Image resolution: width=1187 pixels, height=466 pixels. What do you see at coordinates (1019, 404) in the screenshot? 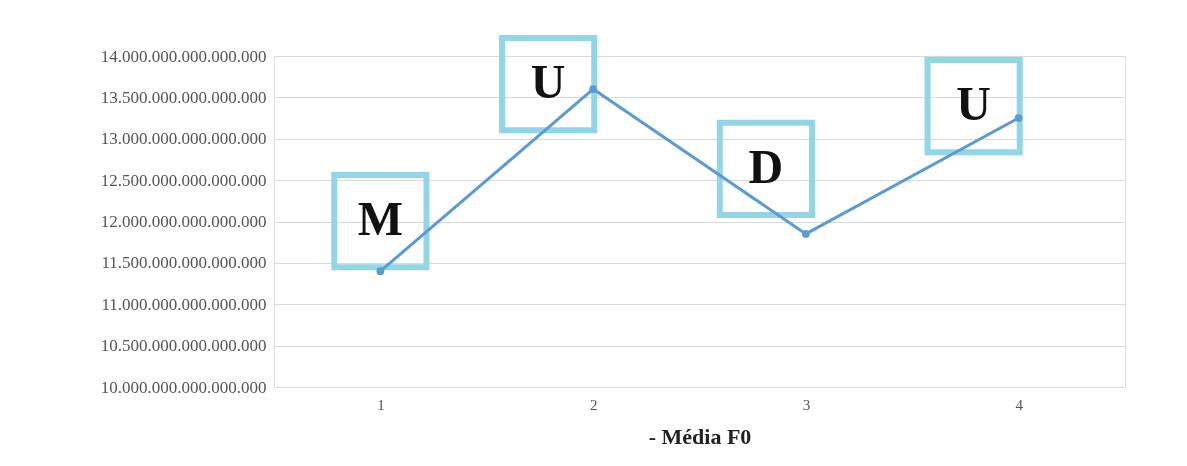
I see `x-tick-label: 4` at bounding box center [1019, 404].